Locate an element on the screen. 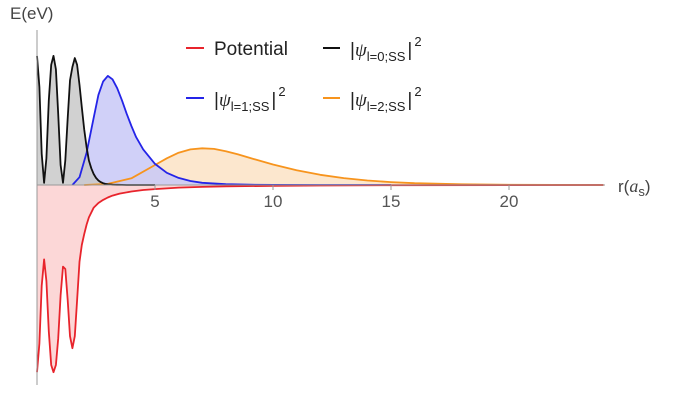 This screenshot has height=395, width=697. series-fill-psi2 is located at coordinates (344, 166).